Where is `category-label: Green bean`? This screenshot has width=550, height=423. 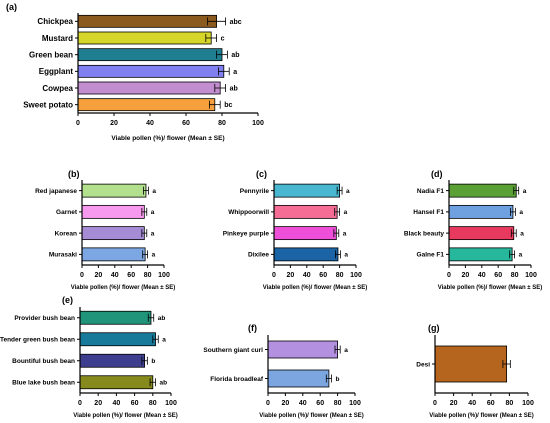
category-label: Green bean is located at coordinates (51, 54).